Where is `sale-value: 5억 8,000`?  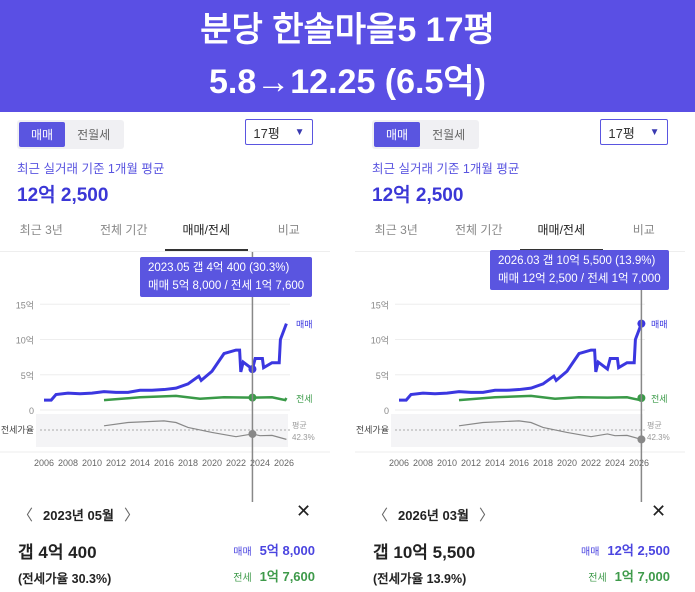 sale-value: 5억 8,000 is located at coordinates (287, 550).